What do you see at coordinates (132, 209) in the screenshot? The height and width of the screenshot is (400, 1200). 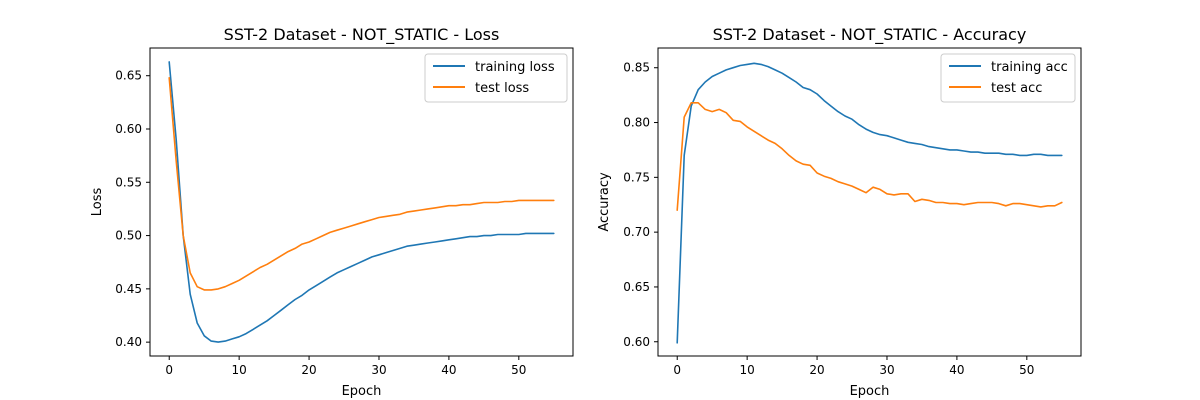 I see `loss-y-ticks: 0.40 0.45 0.50 0.55 0.60 0.65` at bounding box center [132, 209].